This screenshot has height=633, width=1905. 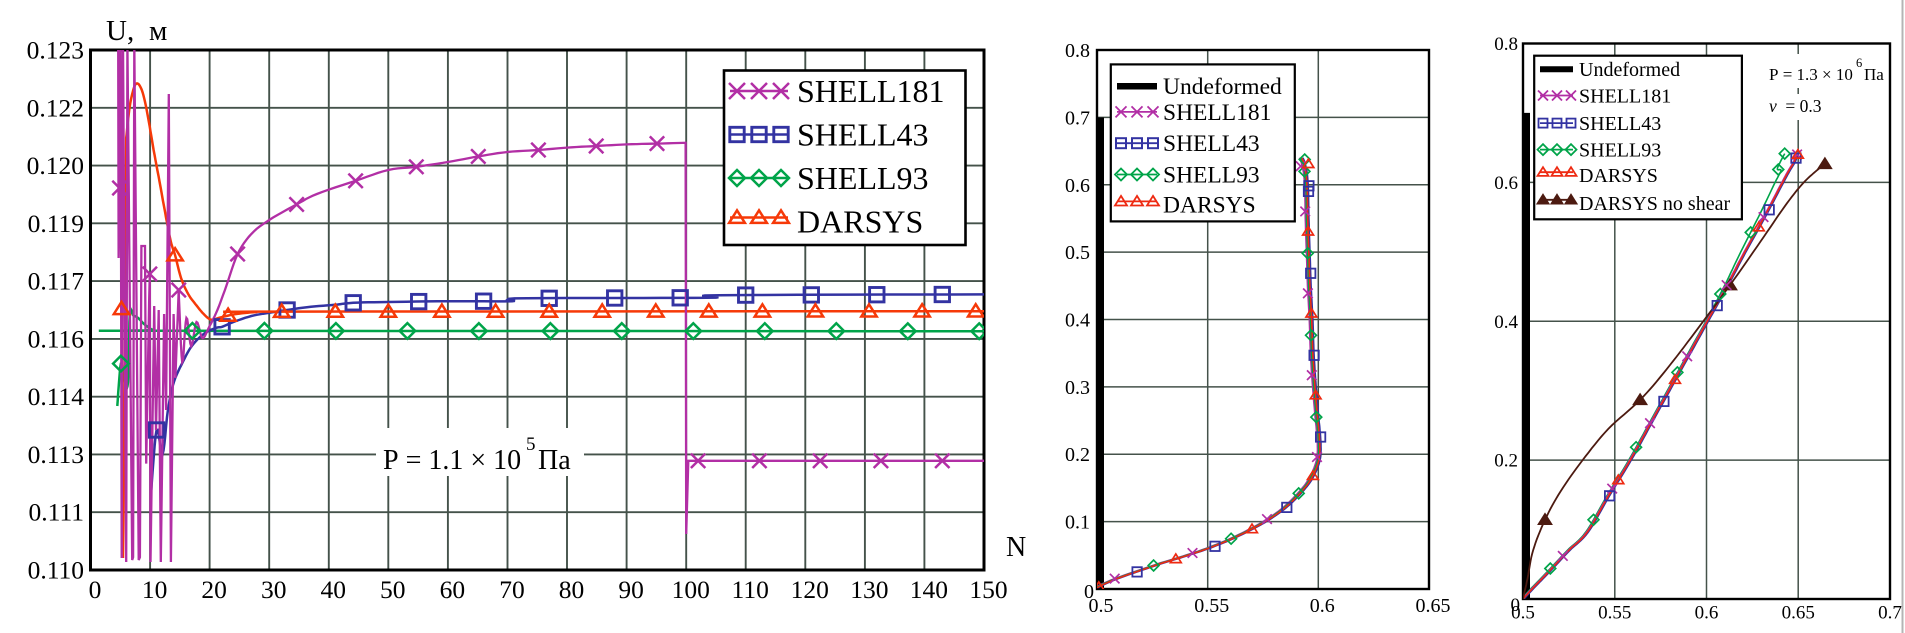 I want to click on svg-text: 150, so click(x=988, y=589).